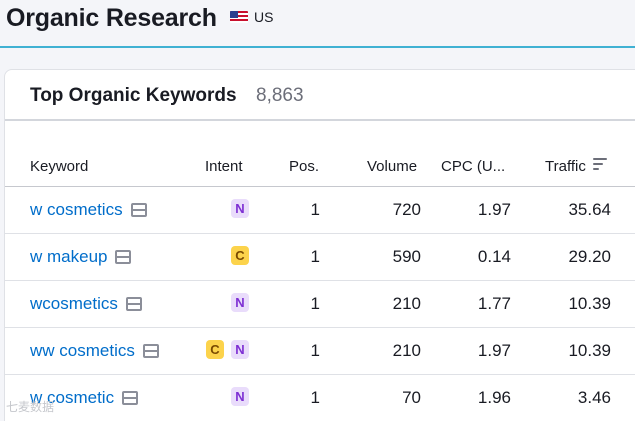  I want to click on keyword-count: 8,863, so click(280, 95).